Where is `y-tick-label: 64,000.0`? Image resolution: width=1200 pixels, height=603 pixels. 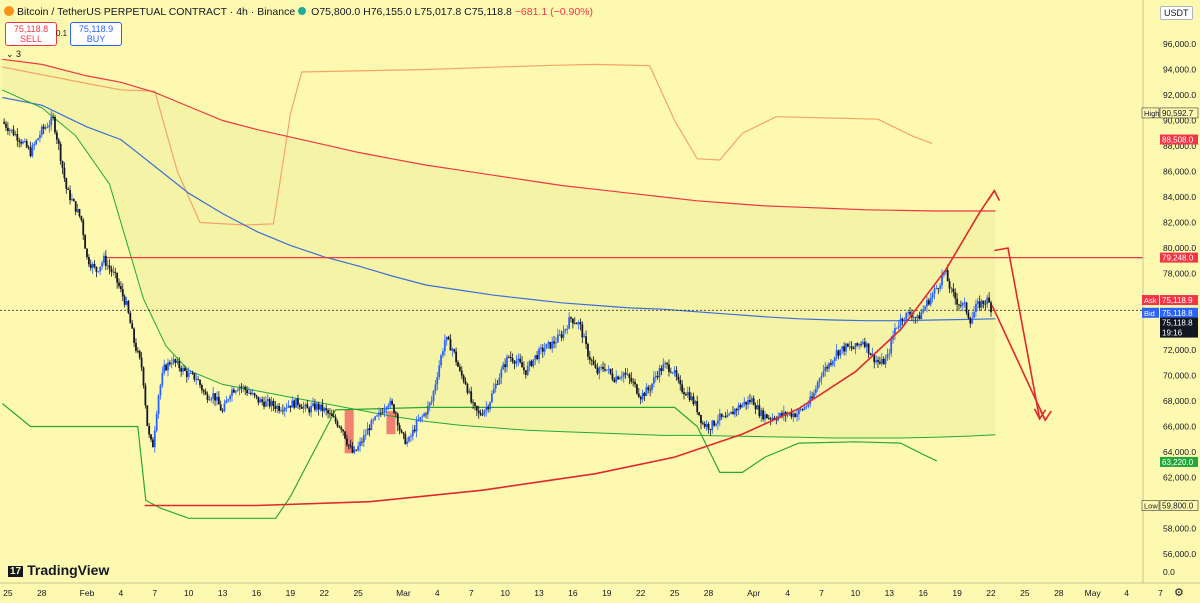
y-tick-label: 64,000.0 is located at coordinates (1179, 452).